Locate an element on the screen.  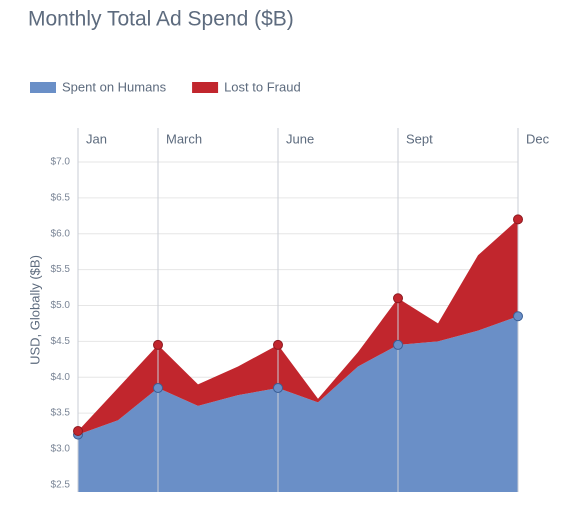
x-tick-label: March is located at coordinates (184, 138).